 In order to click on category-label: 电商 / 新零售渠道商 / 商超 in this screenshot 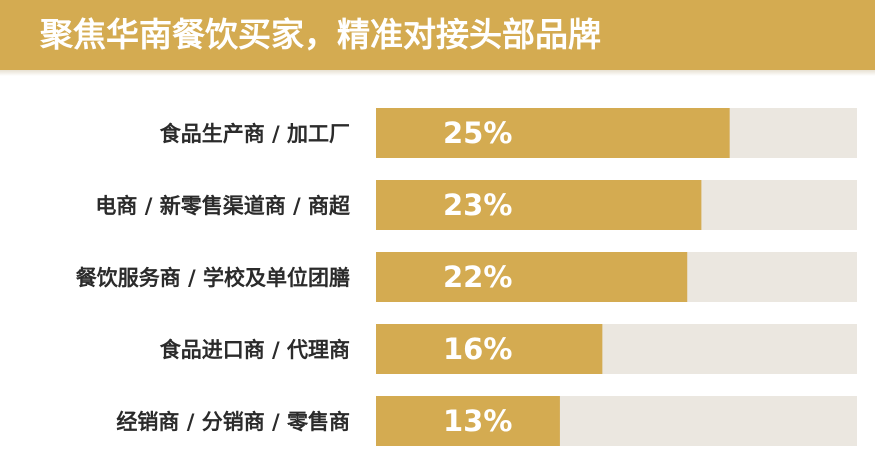, I will do `click(223, 206)`.